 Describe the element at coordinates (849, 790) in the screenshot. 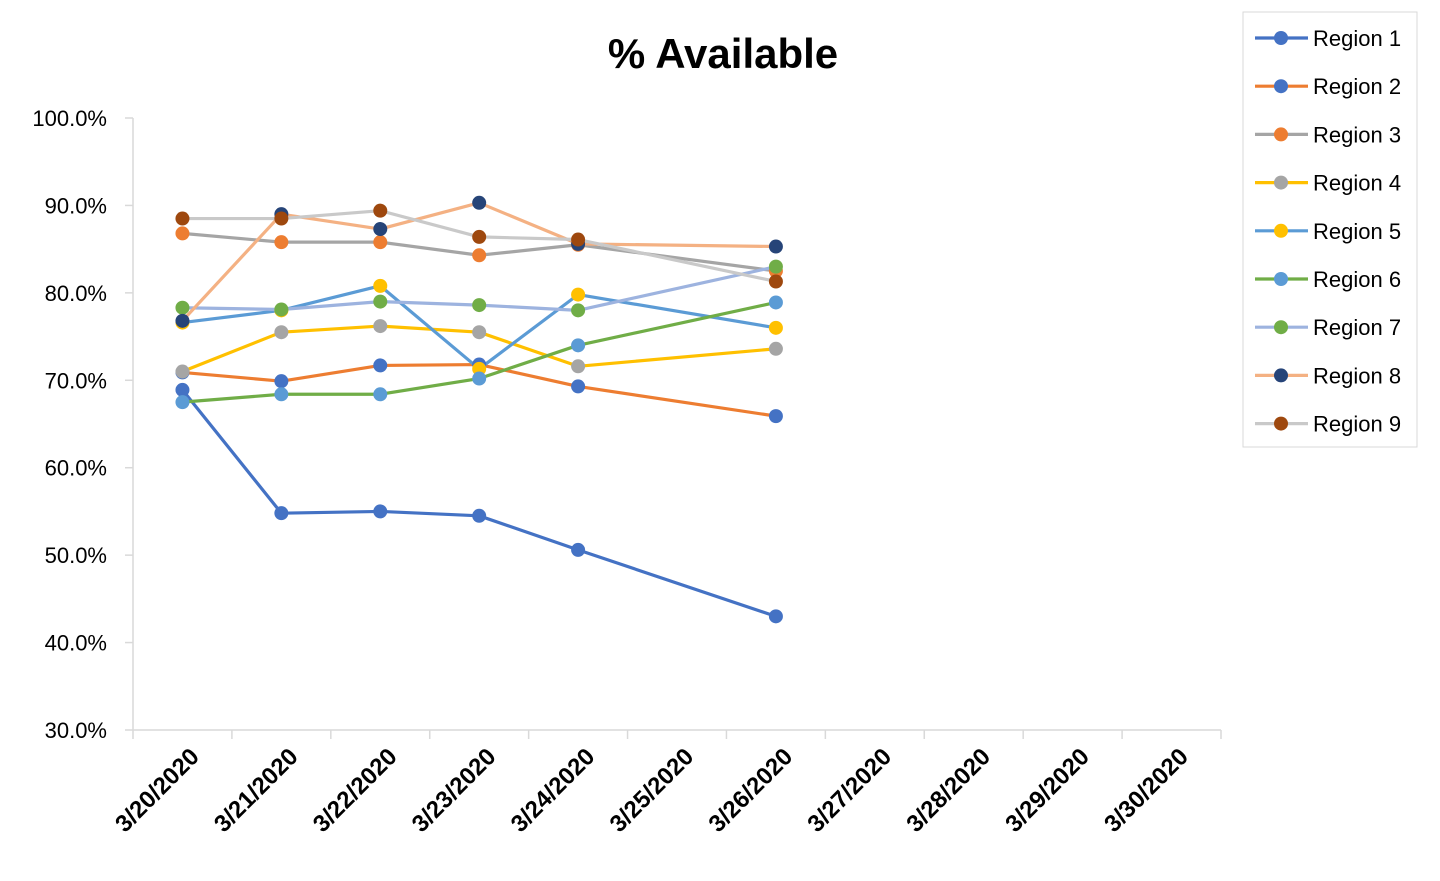

I see `x-tick-label: 3/27/2020` at that location.